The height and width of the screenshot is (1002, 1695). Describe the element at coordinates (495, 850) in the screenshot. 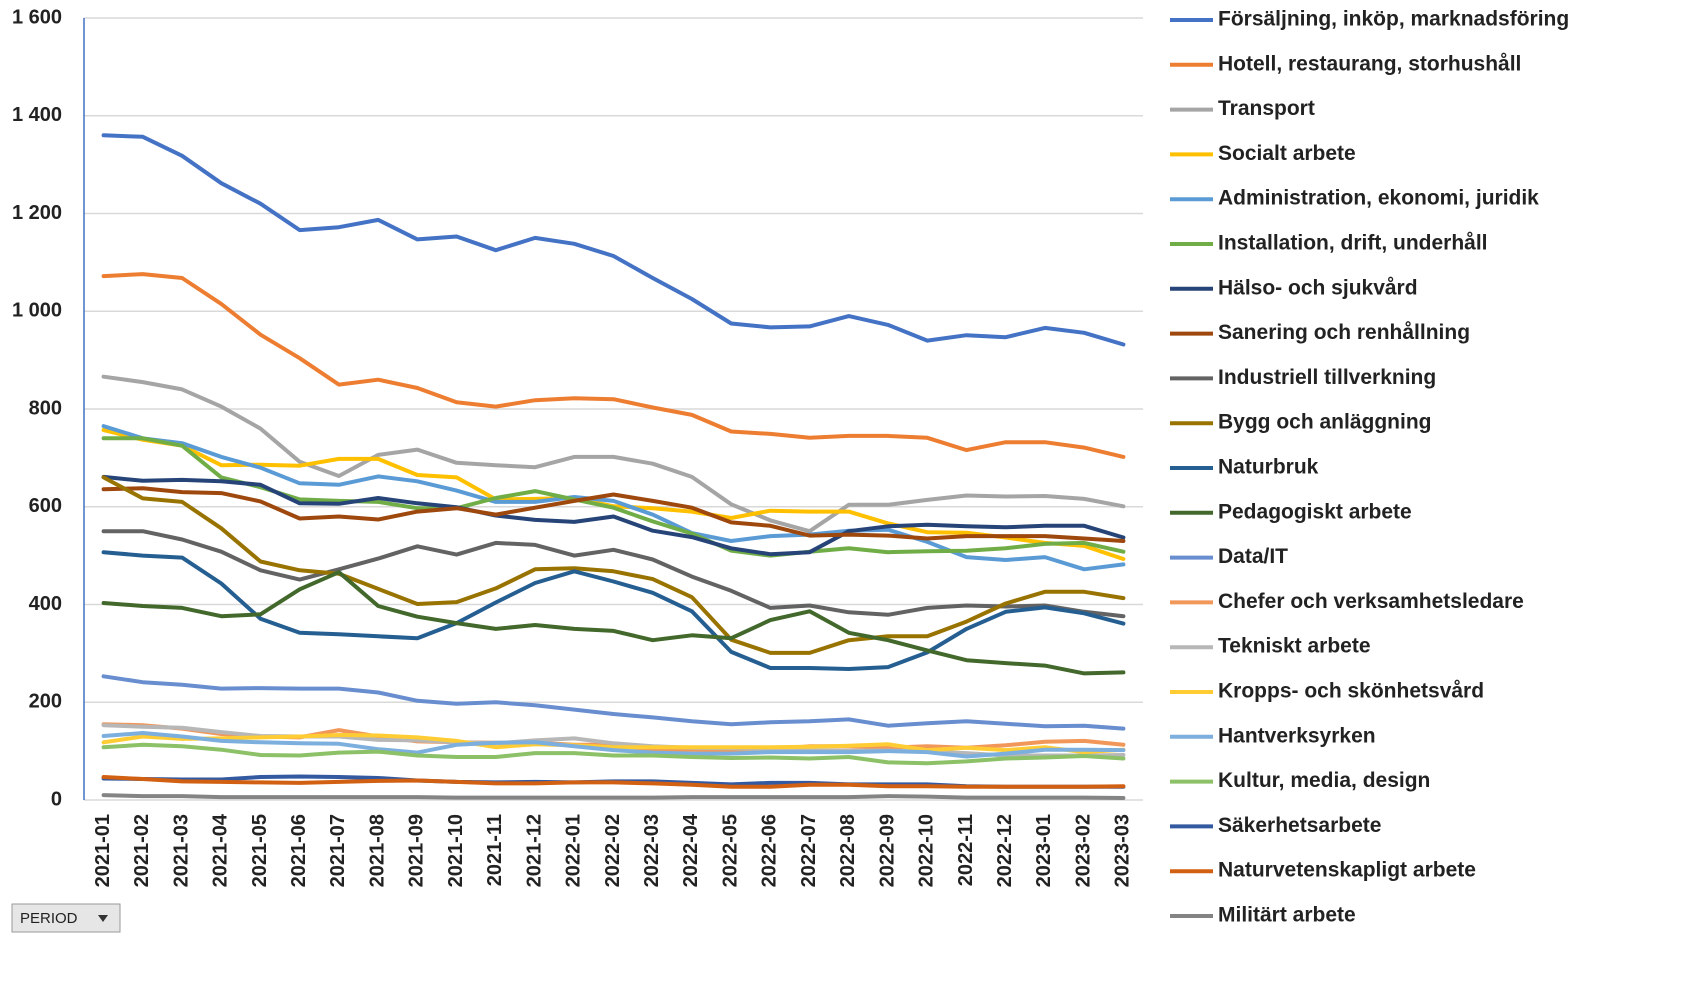

I see `x-tick-label: 2021-11` at that location.